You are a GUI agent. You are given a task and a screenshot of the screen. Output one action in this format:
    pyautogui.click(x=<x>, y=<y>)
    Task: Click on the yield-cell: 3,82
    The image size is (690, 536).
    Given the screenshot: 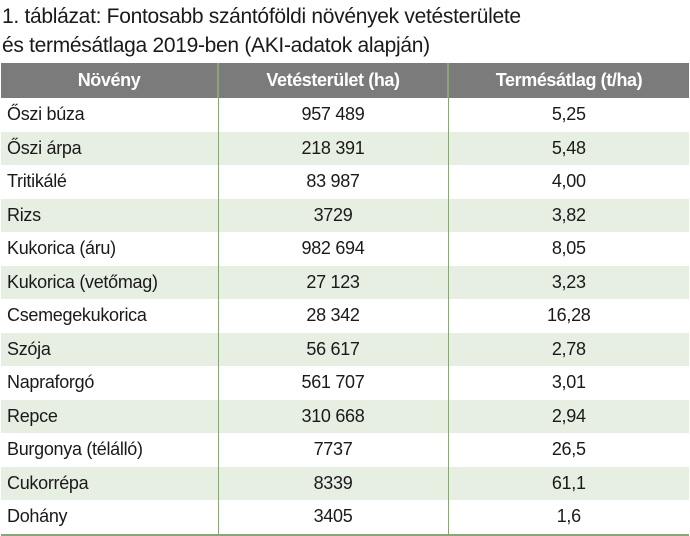 What is the action you would take?
    pyautogui.click(x=568, y=215)
    